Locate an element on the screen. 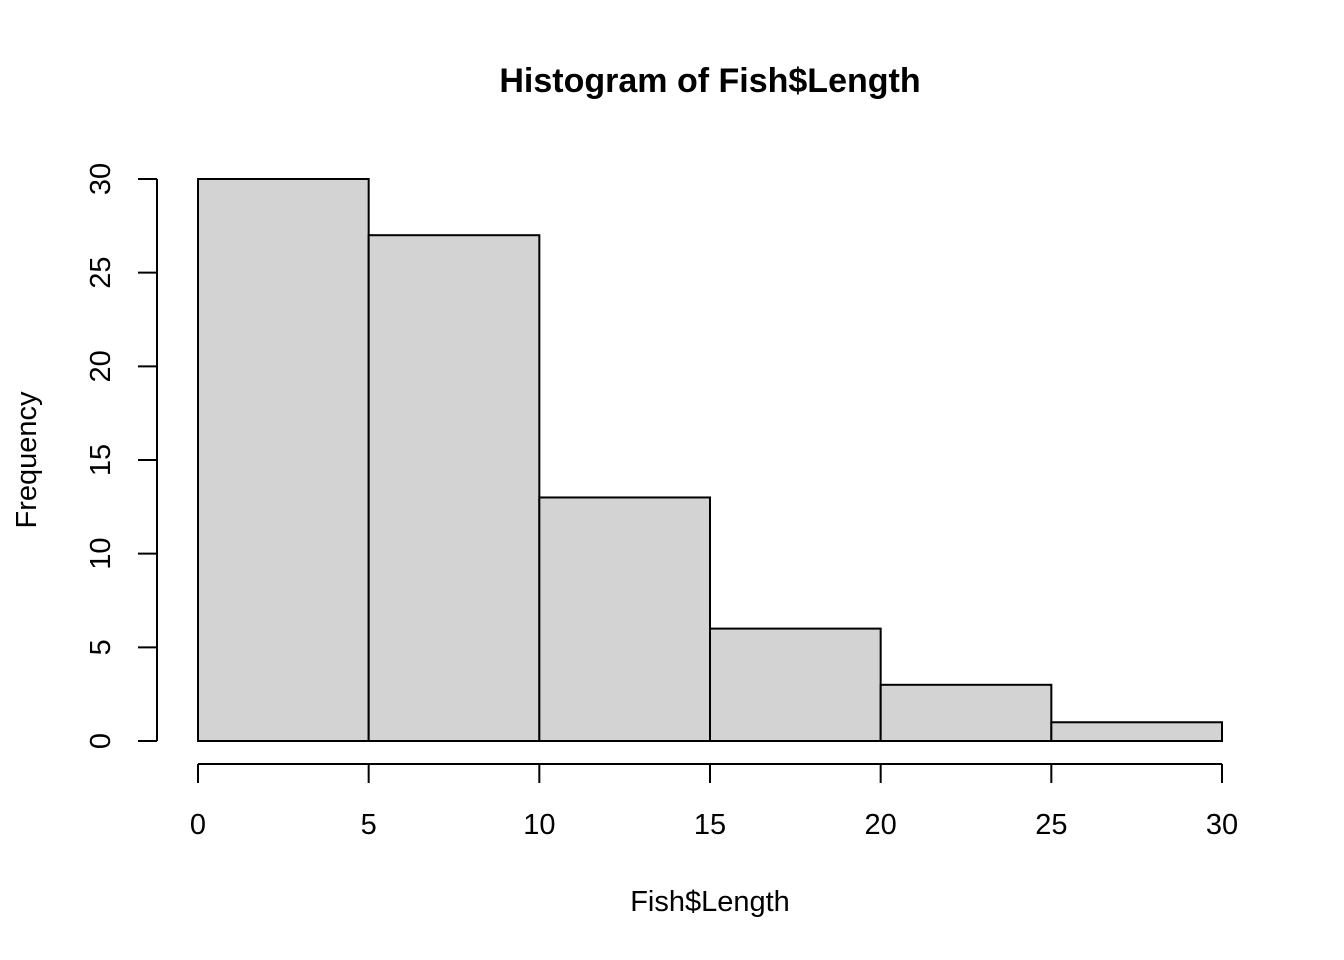  x-tick-label-0: 0 is located at coordinates (198, 825).